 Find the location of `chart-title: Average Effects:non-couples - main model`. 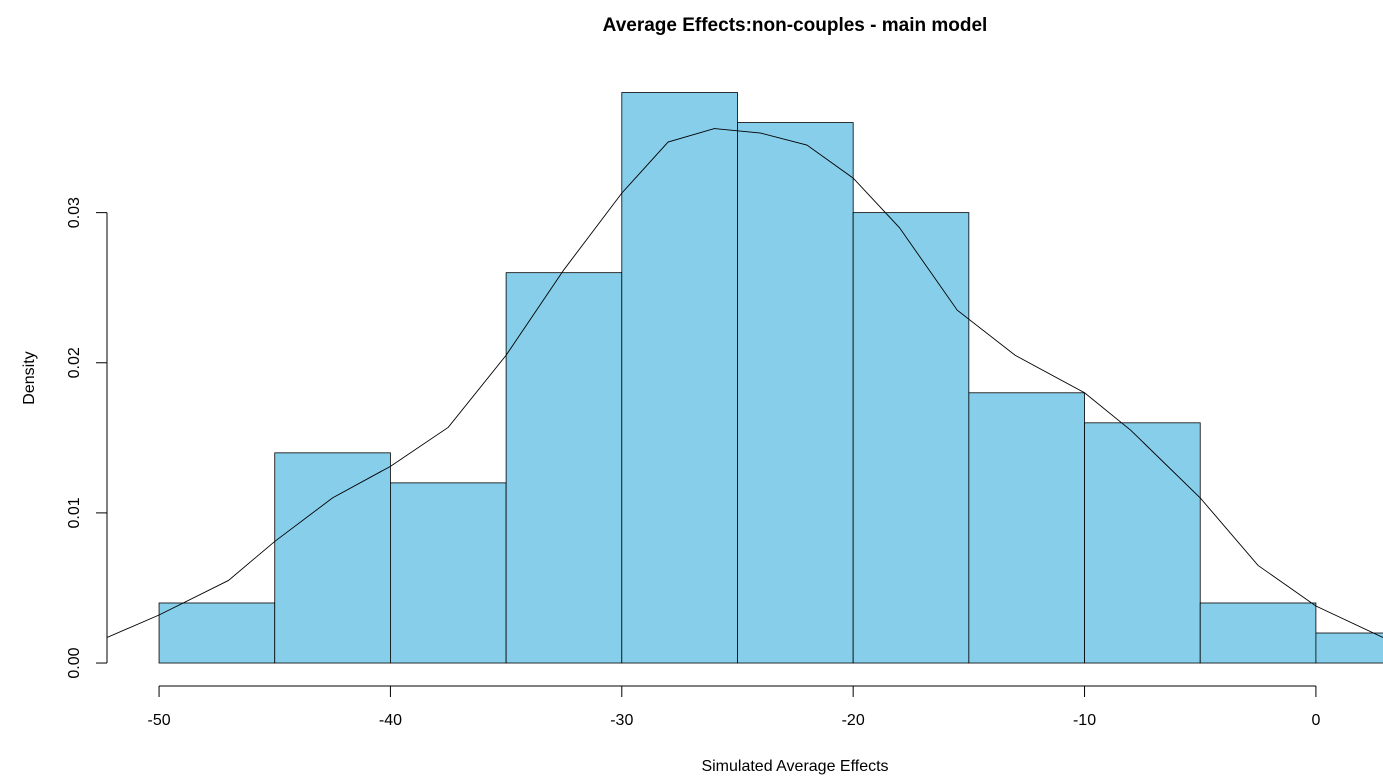

chart-title: Average Effects:non-couples - main model is located at coordinates (795, 25).